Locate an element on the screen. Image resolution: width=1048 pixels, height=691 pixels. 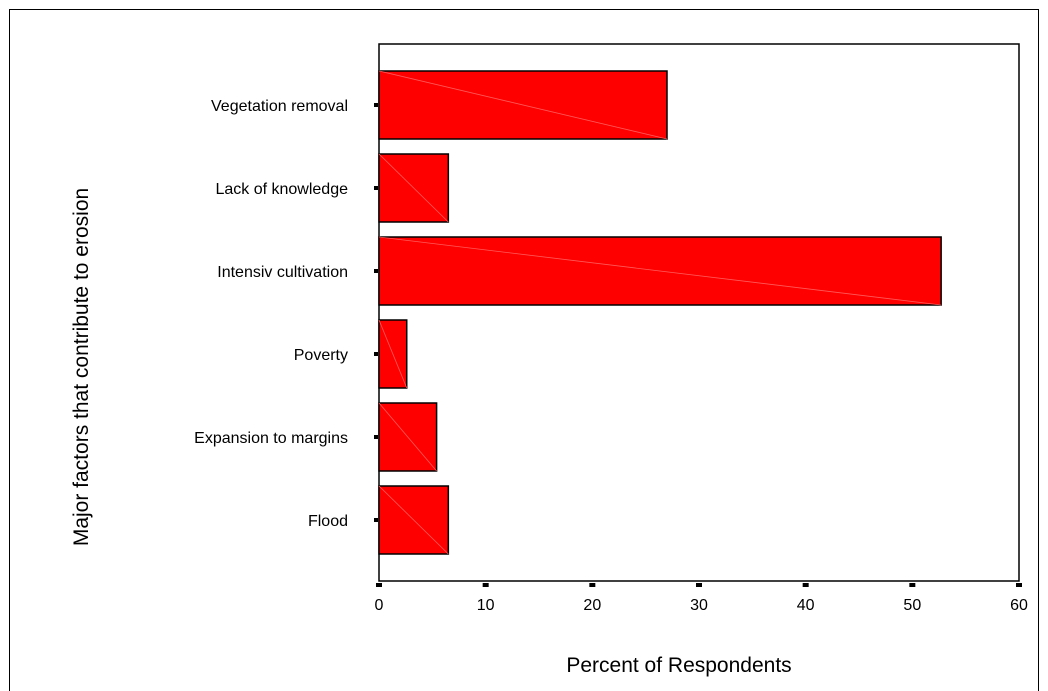
x-tick-label: 30 is located at coordinates (699, 605).